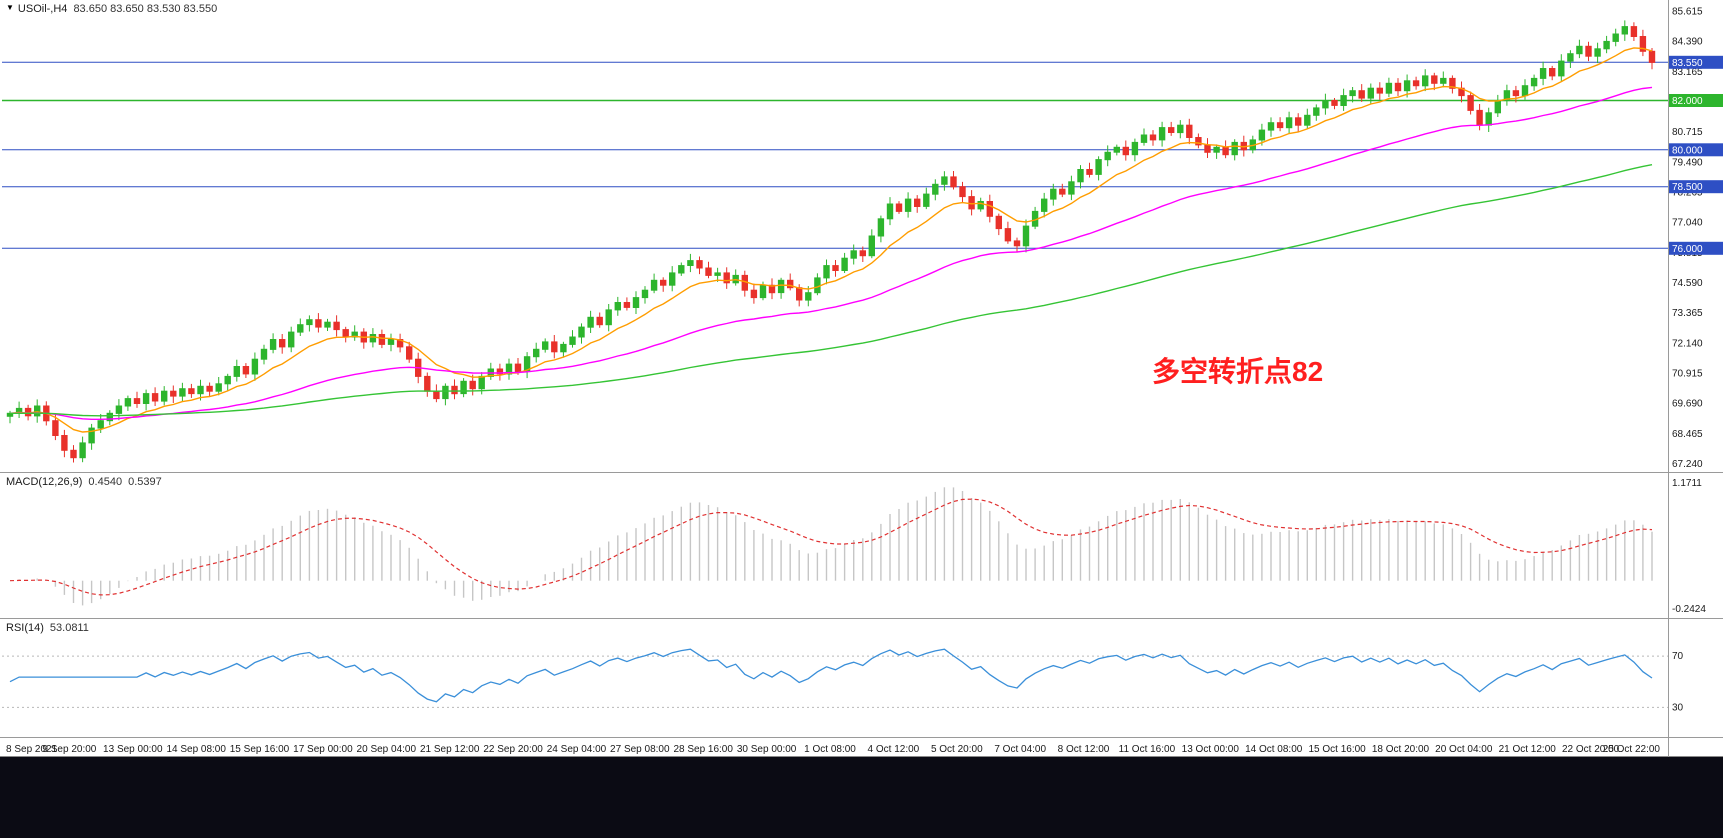 This screenshot has width=1723, height=838. I want to click on symbol-dropdown-icon: ▼, so click(10, 7).